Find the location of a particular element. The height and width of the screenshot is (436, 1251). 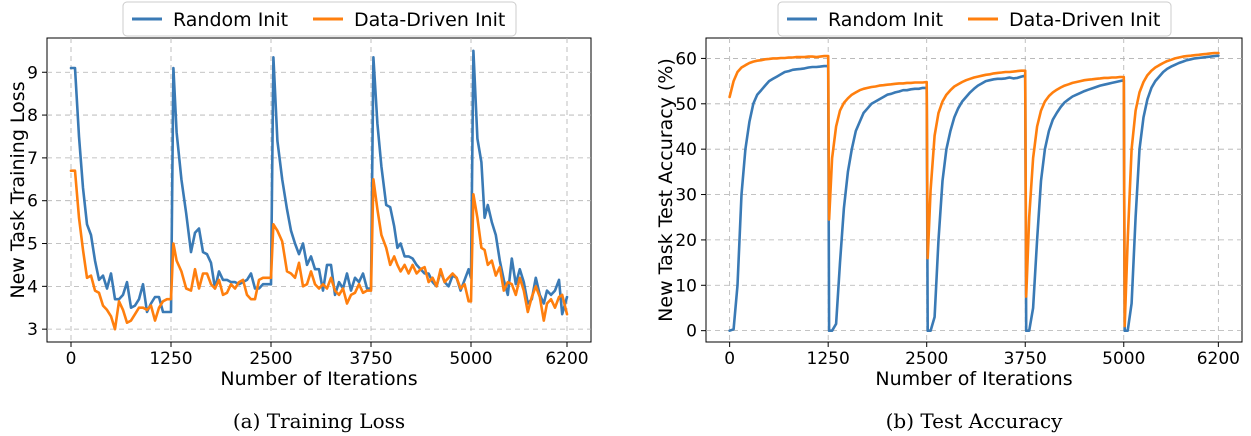

x-ticks-accuracy: 0 1250 2500 3750 5000 6200 is located at coordinates (982, 355).